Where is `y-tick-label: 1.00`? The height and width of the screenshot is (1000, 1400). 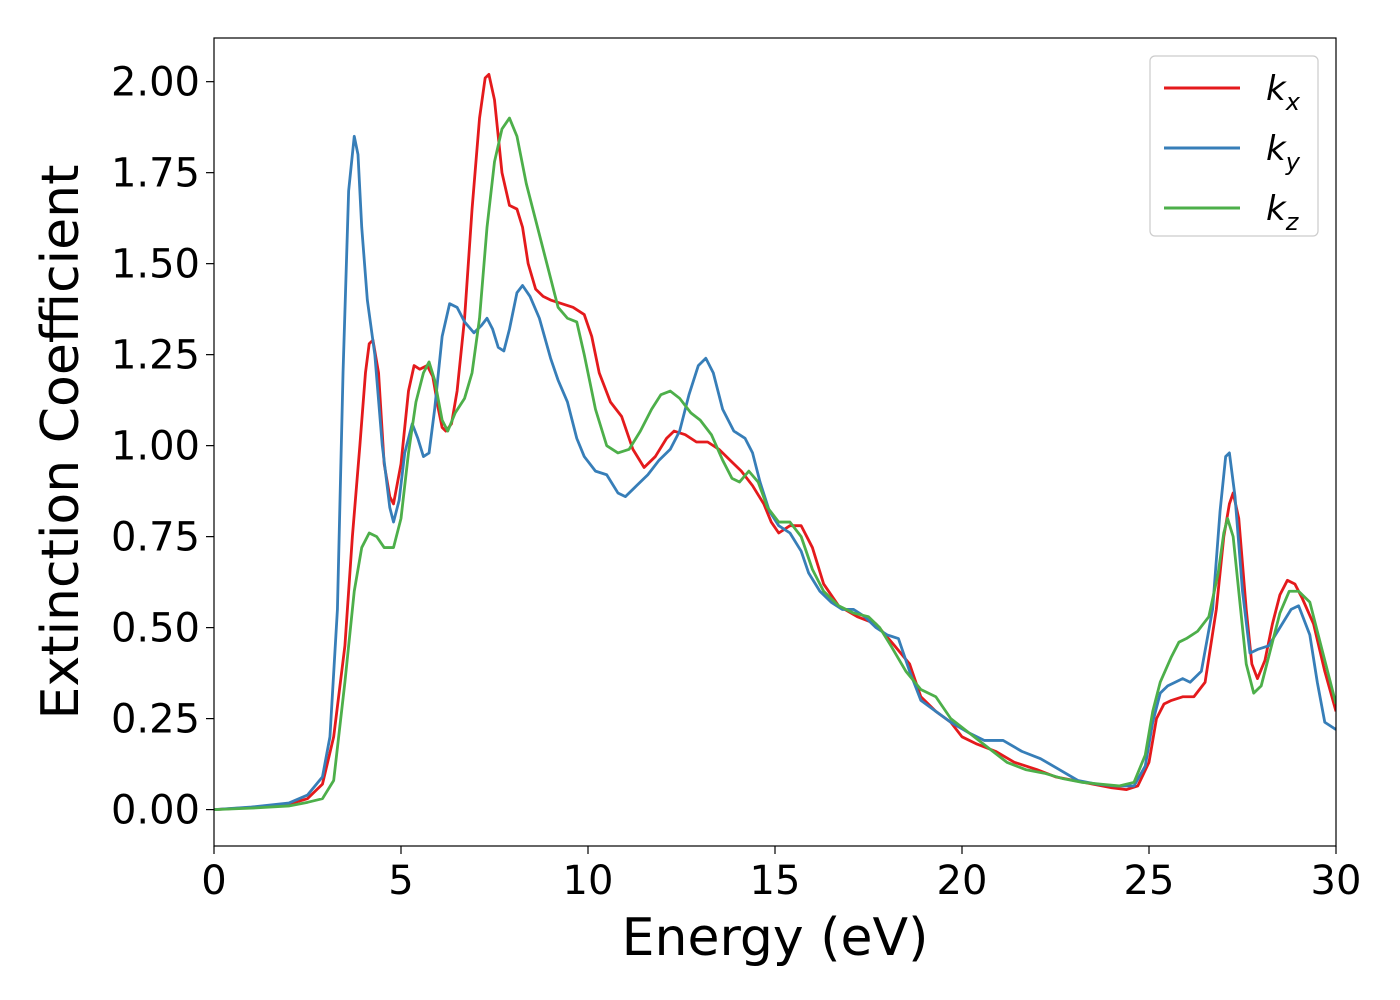
y-tick-label: 1.00 is located at coordinates (155, 447).